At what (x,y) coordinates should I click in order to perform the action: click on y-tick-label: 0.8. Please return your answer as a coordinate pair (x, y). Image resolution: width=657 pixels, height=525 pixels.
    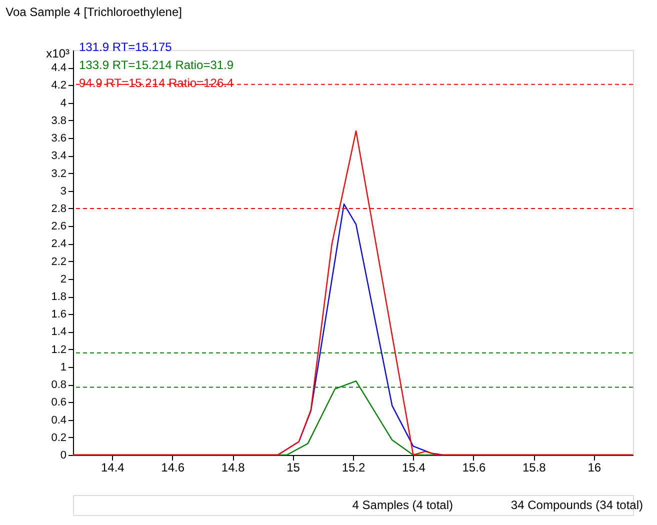
    Looking at the image, I should click on (58, 385).